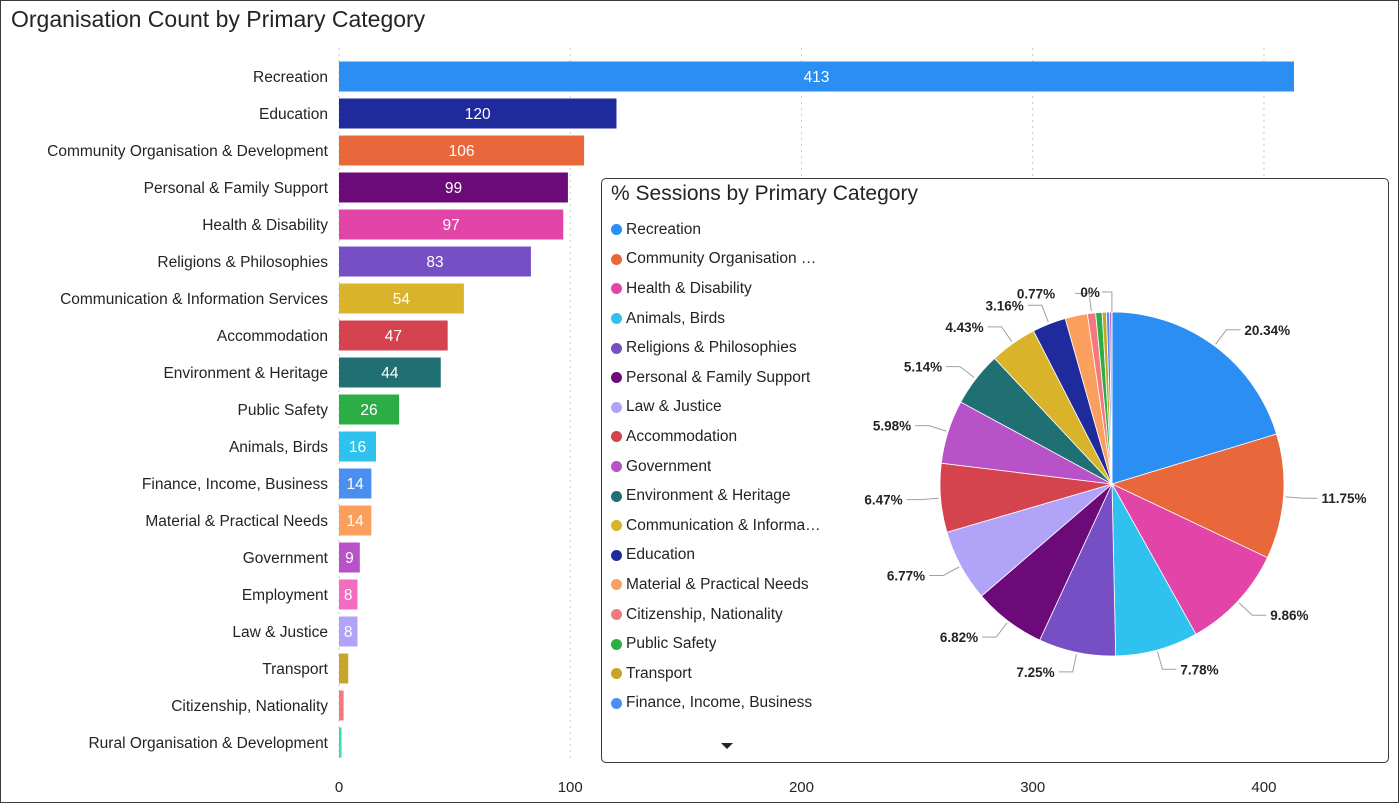 This screenshot has width=1399, height=803. What do you see at coordinates (722, 556) in the screenshot?
I see `legend-item: Education` at bounding box center [722, 556].